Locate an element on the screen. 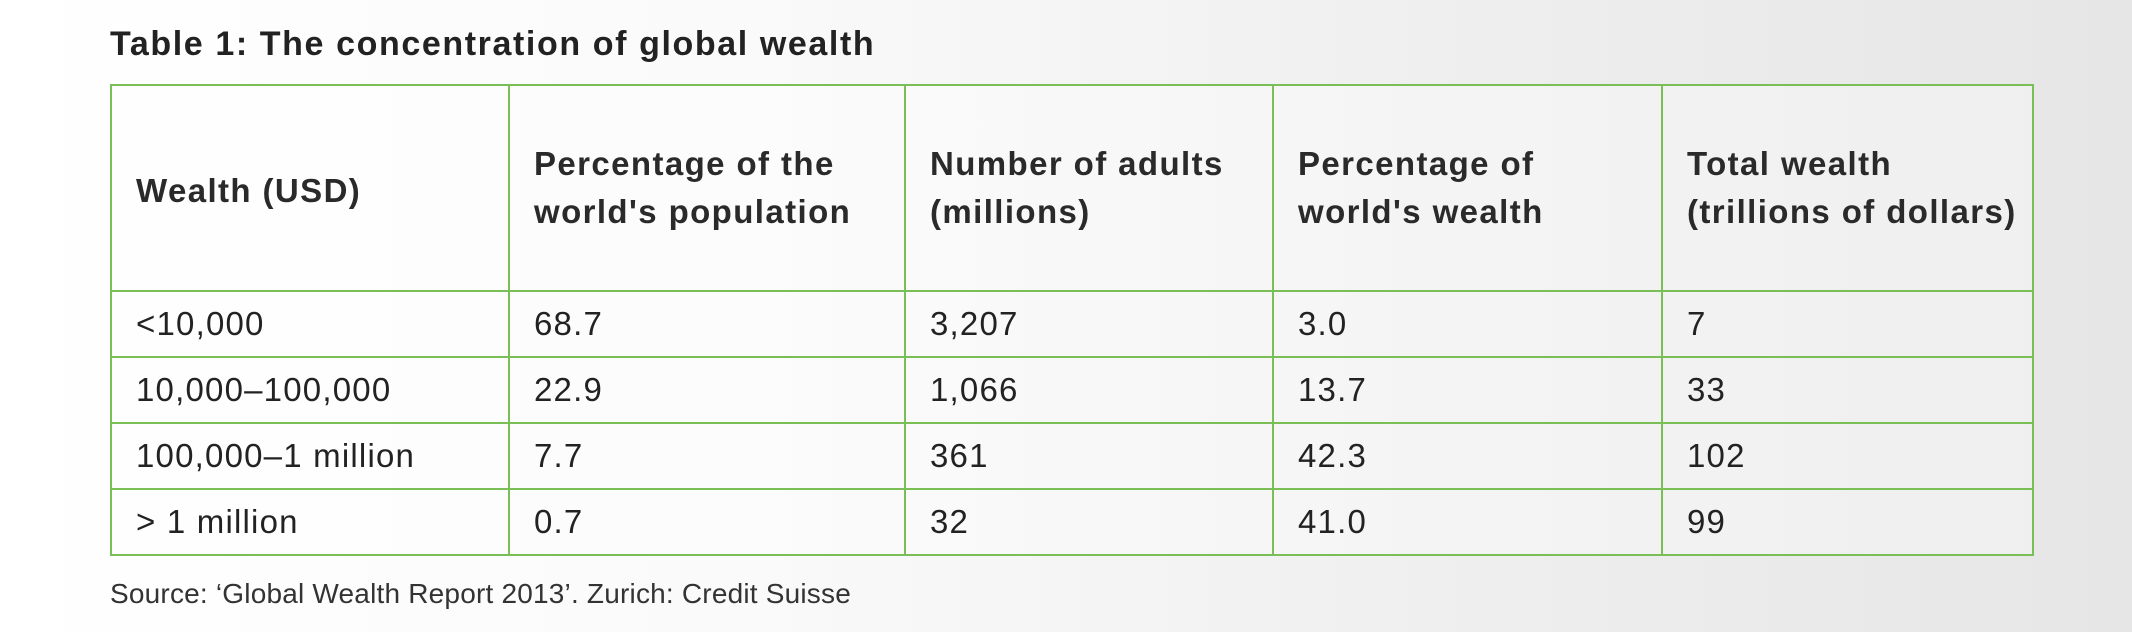 The width and height of the screenshot is (2132, 632). cell-number-of-adults: 361 is located at coordinates (1089, 456).